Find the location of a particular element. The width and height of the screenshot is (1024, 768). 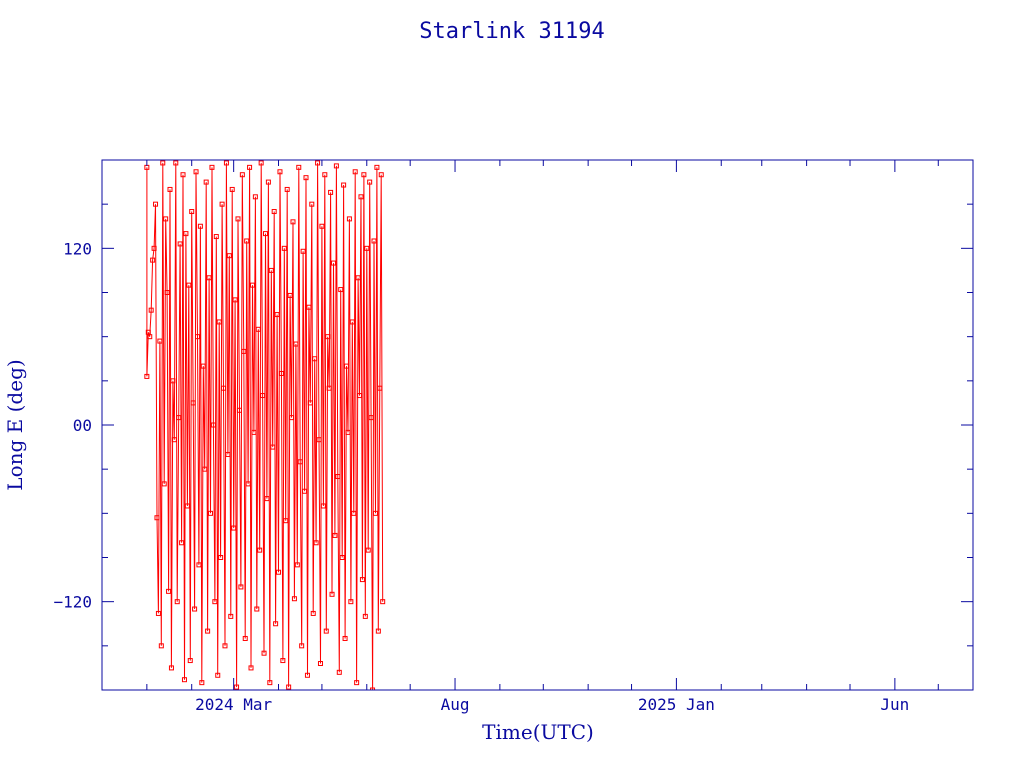

x-tick-label: Aug is located at coordinates (455, 704).